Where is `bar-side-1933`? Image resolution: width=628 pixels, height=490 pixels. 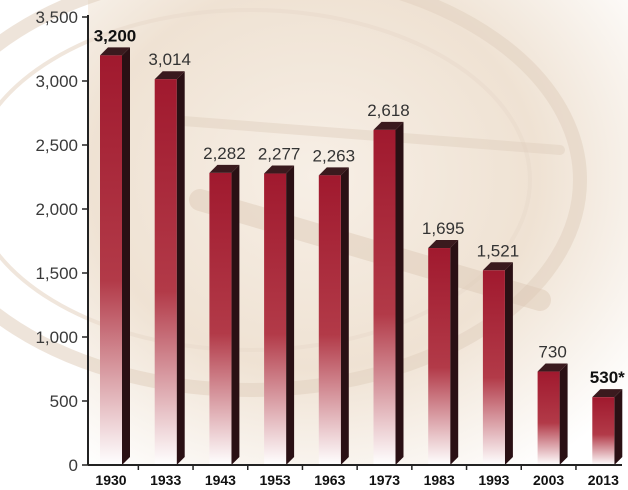
bar-side-1933 is located at coordinates (180, 268).